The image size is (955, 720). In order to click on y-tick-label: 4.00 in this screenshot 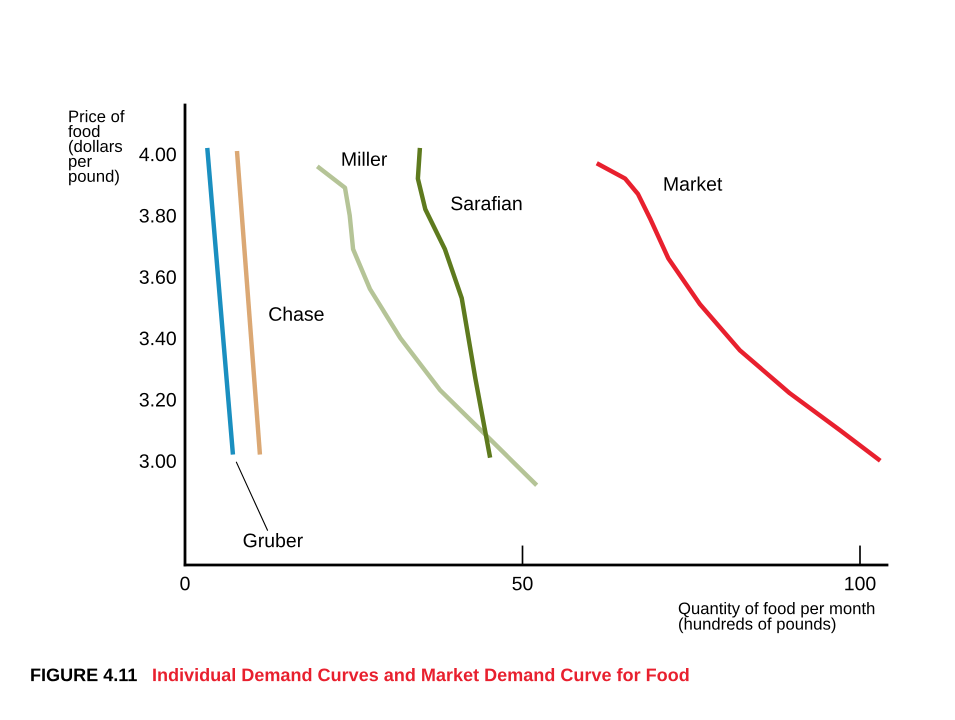, I will do `click(157, 155)`.